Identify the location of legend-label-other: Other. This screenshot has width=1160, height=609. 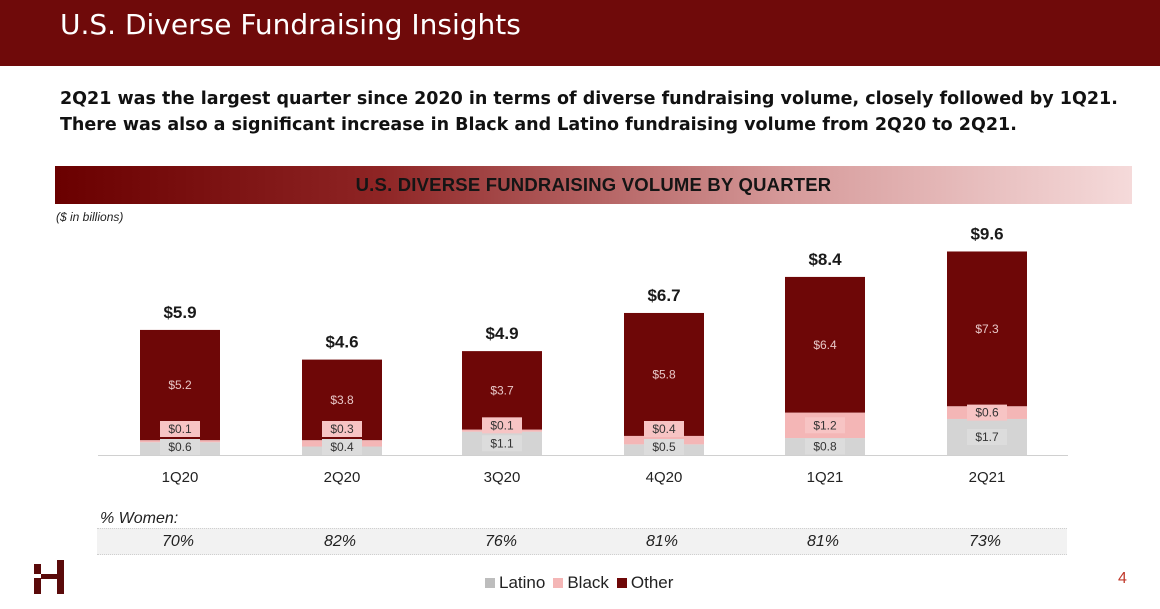
(652, 582).